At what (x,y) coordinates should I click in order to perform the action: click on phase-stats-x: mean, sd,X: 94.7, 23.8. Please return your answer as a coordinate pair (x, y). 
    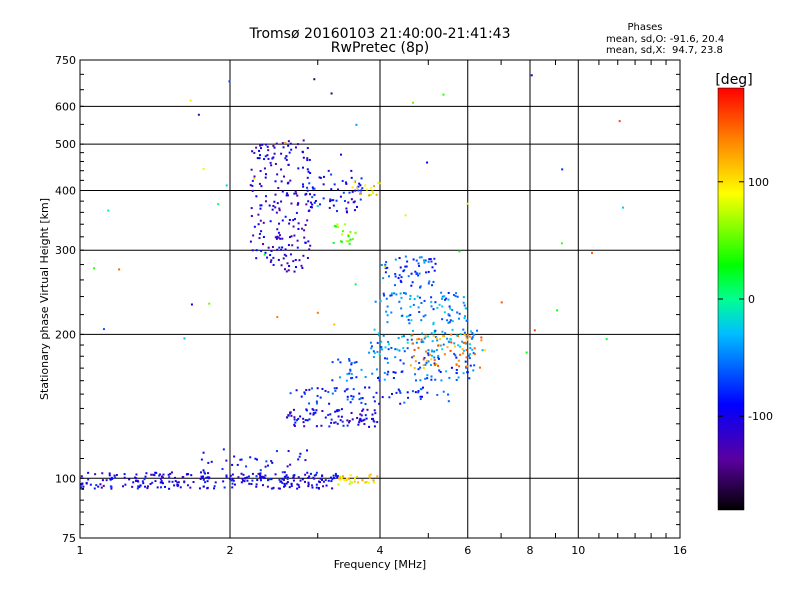
    Looking at the image, I should click on (664, 50).